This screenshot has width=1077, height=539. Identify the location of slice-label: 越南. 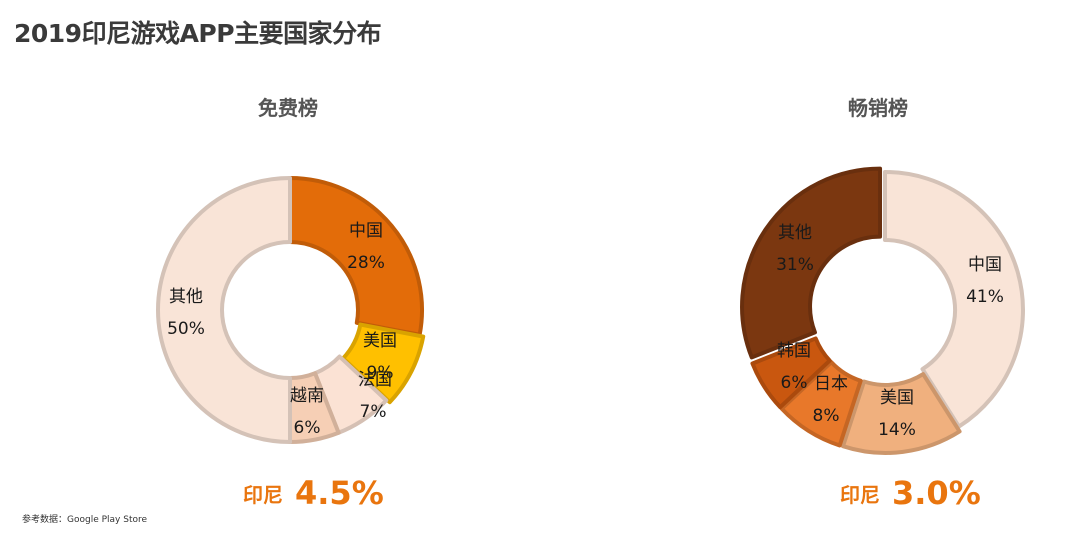
(307, 396).